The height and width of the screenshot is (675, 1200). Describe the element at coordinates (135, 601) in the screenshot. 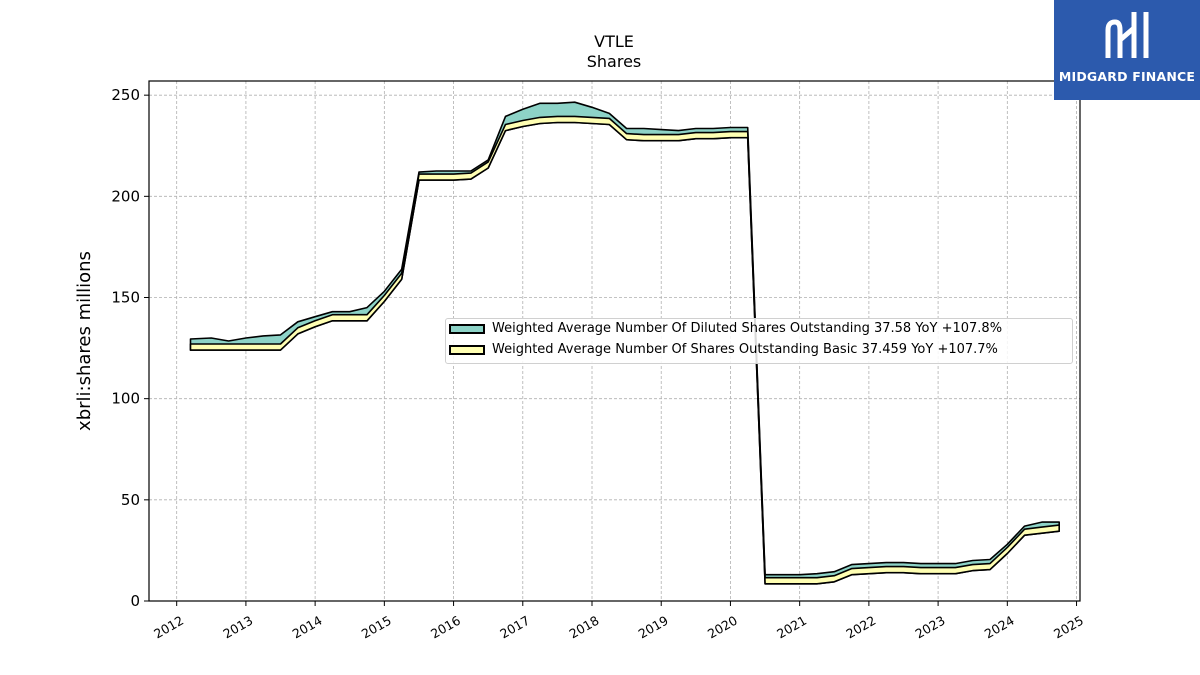

I see `y-tick-label: 0` at that location.